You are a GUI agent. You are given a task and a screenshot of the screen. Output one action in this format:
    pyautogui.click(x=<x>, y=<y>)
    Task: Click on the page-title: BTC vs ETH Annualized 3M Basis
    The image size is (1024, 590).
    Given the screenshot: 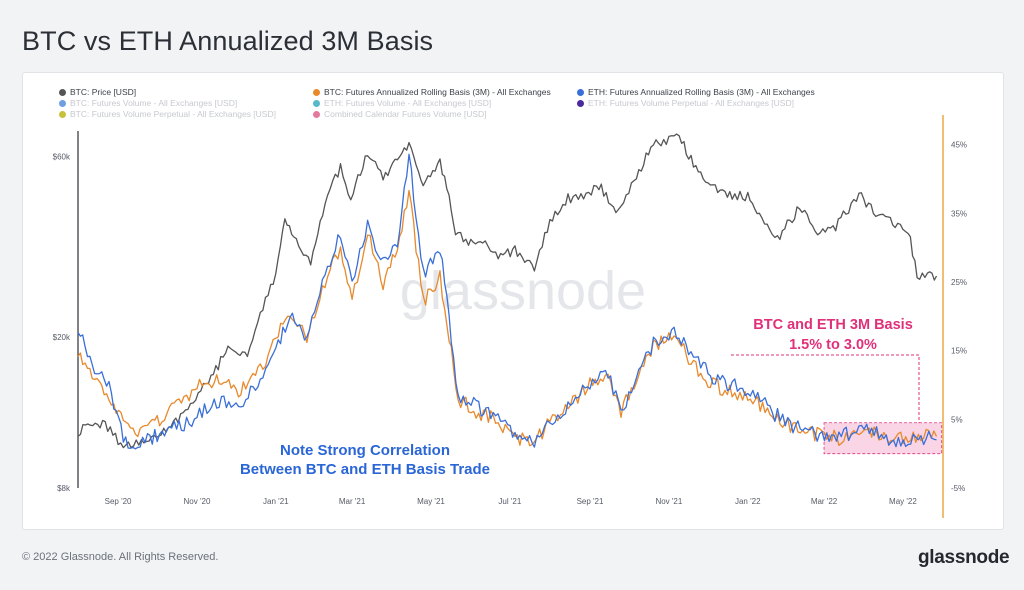 What is the action you would take?
    pyautogui.click(x=228, y=41)
    